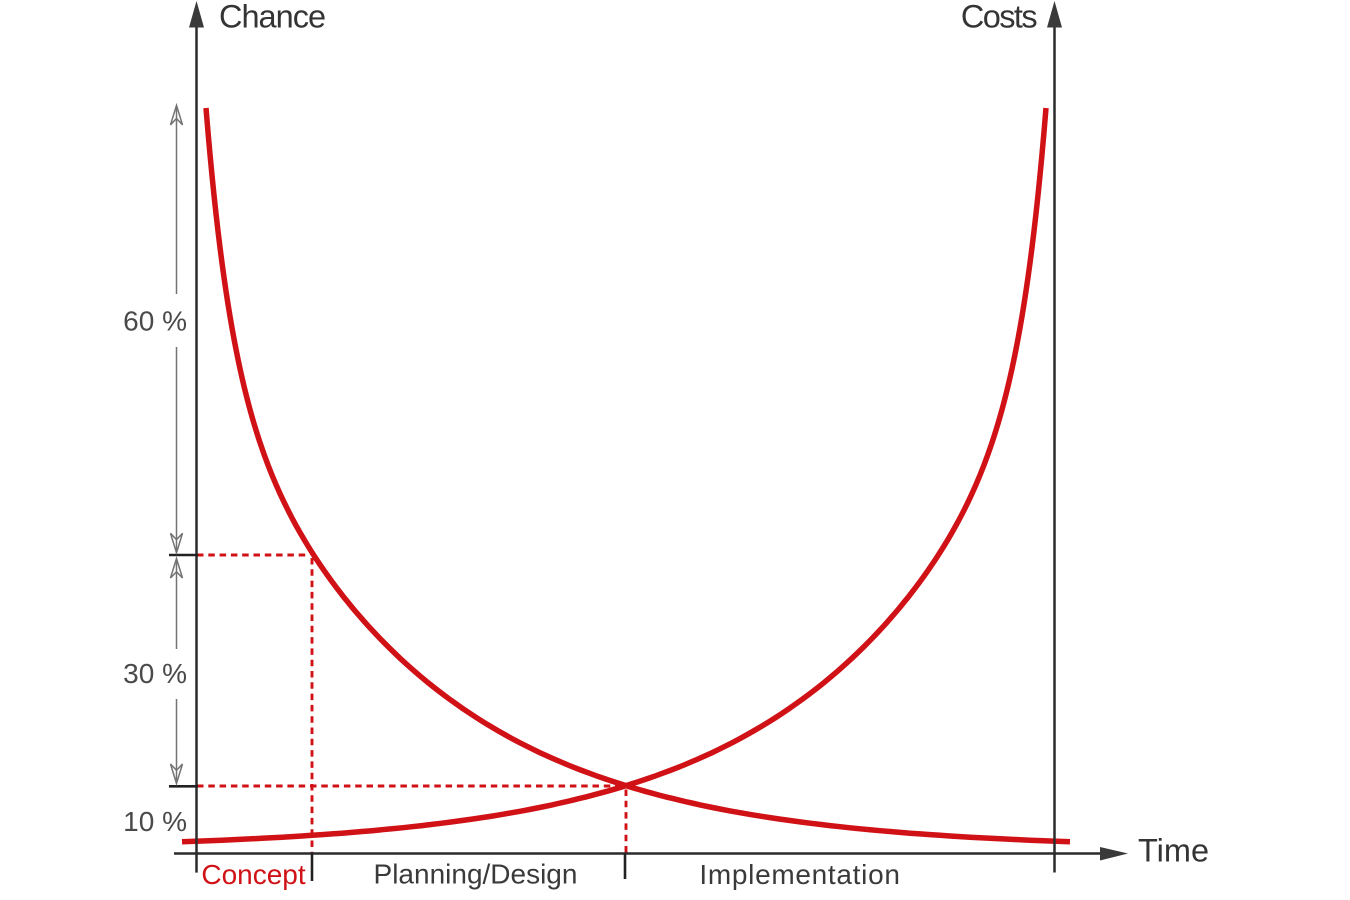  Describe the element at coordinates (272, 17) in the screenshot. I see `svg-text: Chance` at that location.